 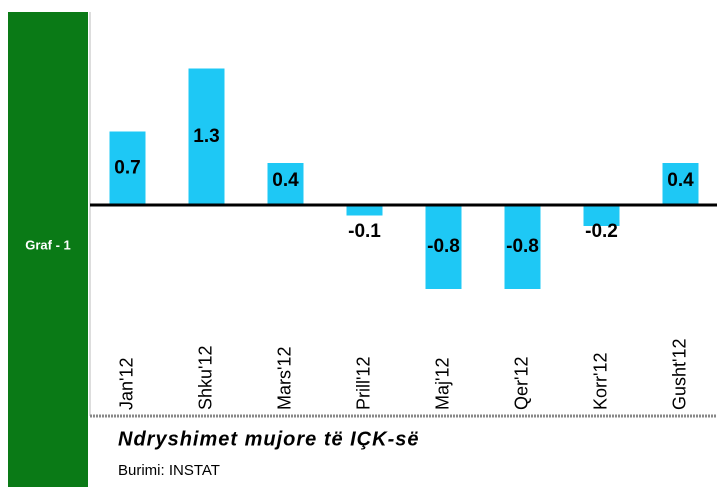 I want to click on data-label: -0.2, so click(x=601, y=231).